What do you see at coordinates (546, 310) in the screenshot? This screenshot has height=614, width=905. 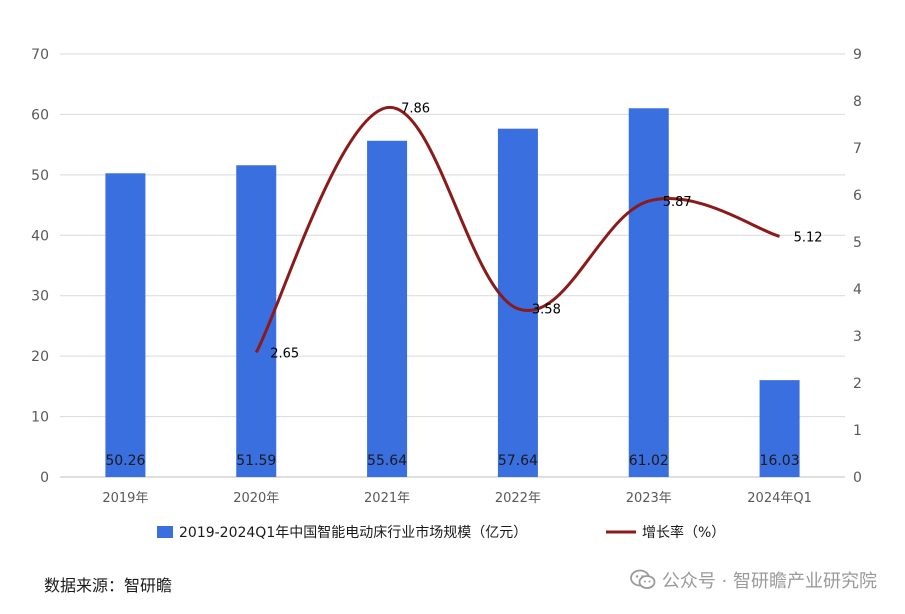 I see `line-value-label: 3.58` at bounding box center [546, 310].